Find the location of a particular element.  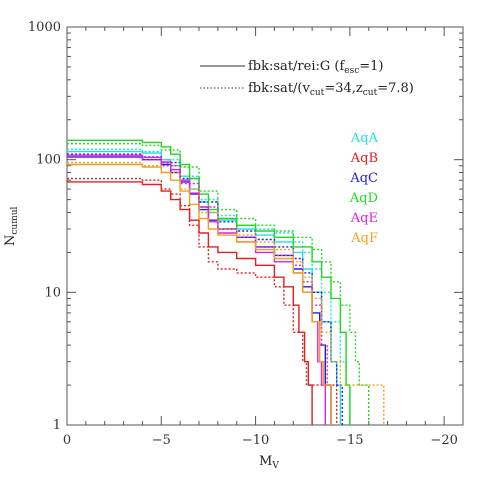

x-axis-label: MV is located at coordinates (269, 462).